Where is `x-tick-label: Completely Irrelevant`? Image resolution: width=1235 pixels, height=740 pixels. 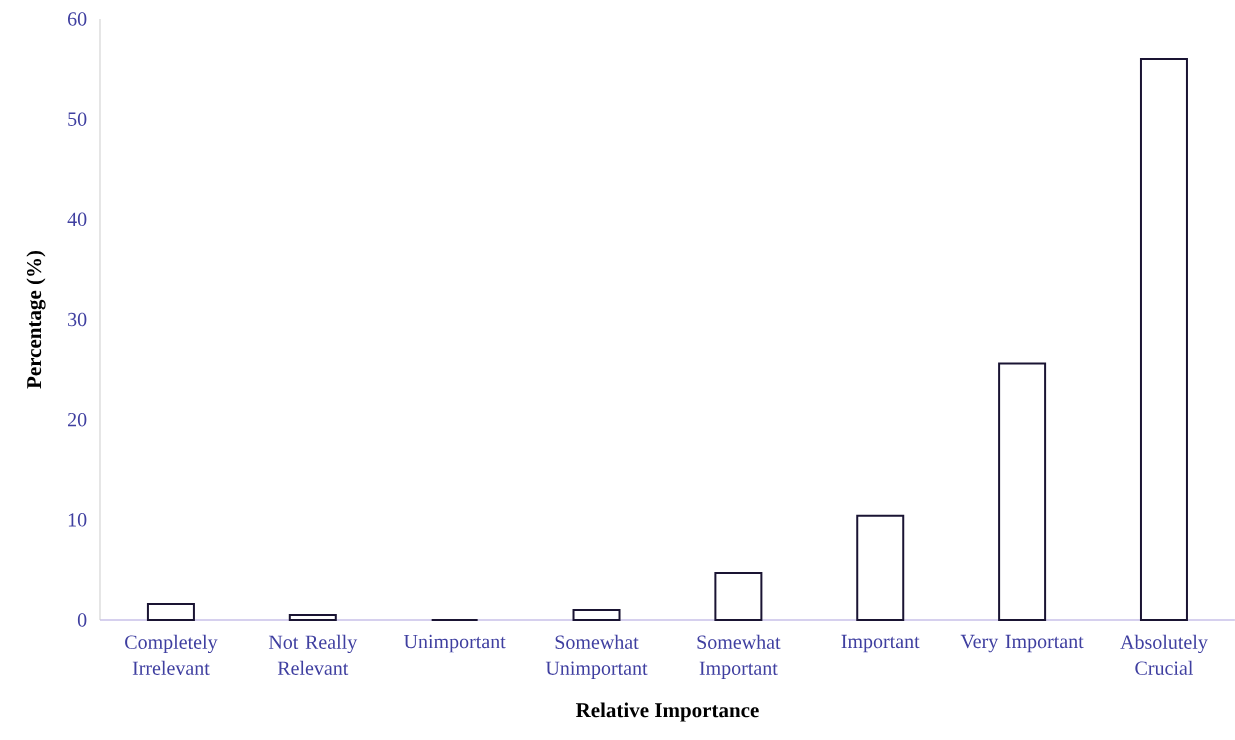 x-tick-label: Completely Irrelevant is located at coordinates (171, 654).